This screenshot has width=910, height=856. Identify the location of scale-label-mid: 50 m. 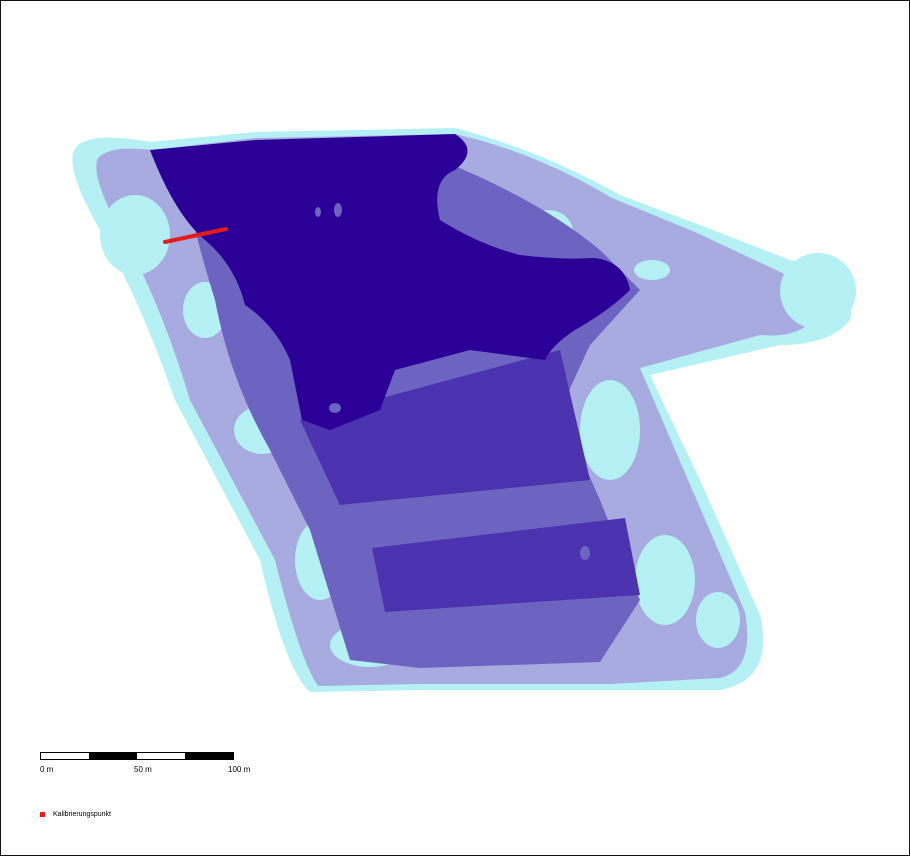
(143, 769).